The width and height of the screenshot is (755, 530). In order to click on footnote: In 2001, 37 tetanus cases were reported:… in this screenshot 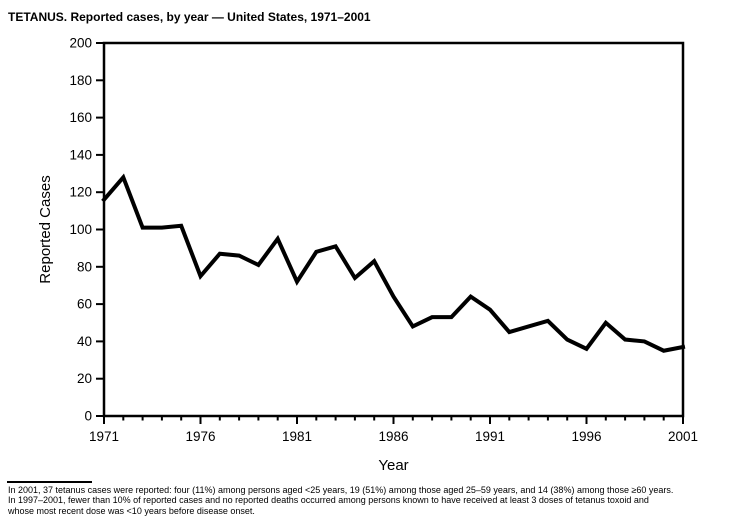, I will do `click(340, 500)`.